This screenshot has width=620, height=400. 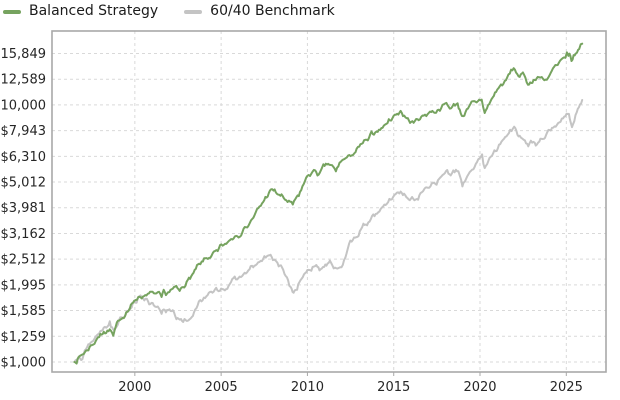 I want to click on y-axis-tick-label: $12,589, so click(x=23, y=80).